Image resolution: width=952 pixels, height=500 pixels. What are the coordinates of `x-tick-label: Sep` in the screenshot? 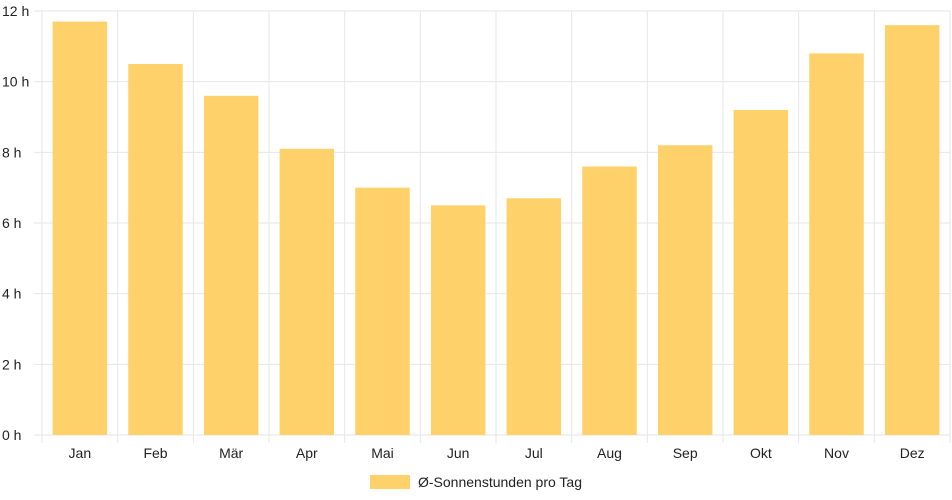 It's located at (685, 453).